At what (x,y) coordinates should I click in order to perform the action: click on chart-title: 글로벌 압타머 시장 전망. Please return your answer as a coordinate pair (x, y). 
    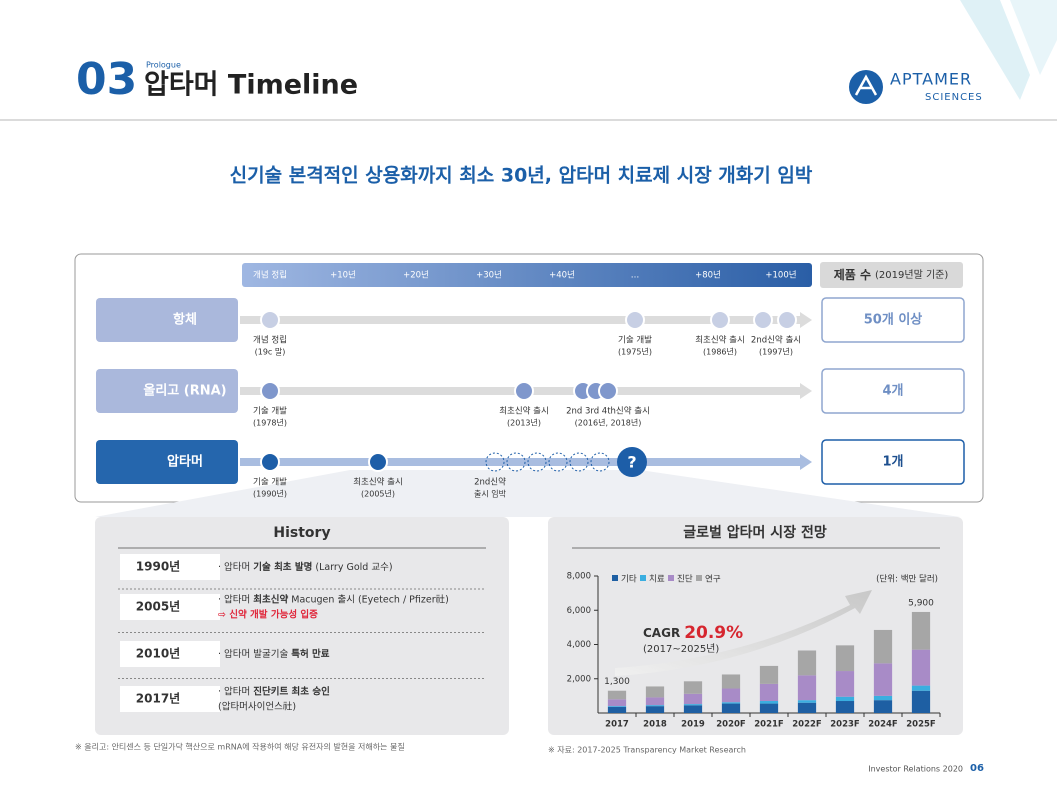
    Looking at the image, I should click on (755, 532).